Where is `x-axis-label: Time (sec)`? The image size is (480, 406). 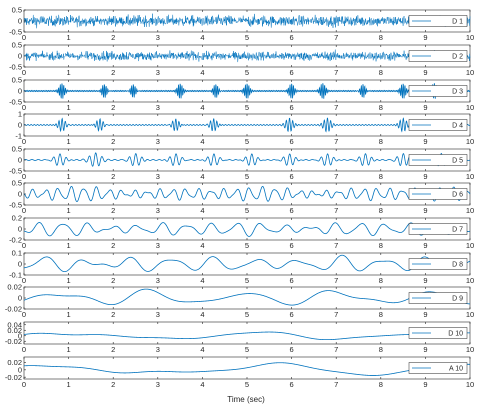 x-axis-label: Time (sec) is located at coordinates (246, 399).